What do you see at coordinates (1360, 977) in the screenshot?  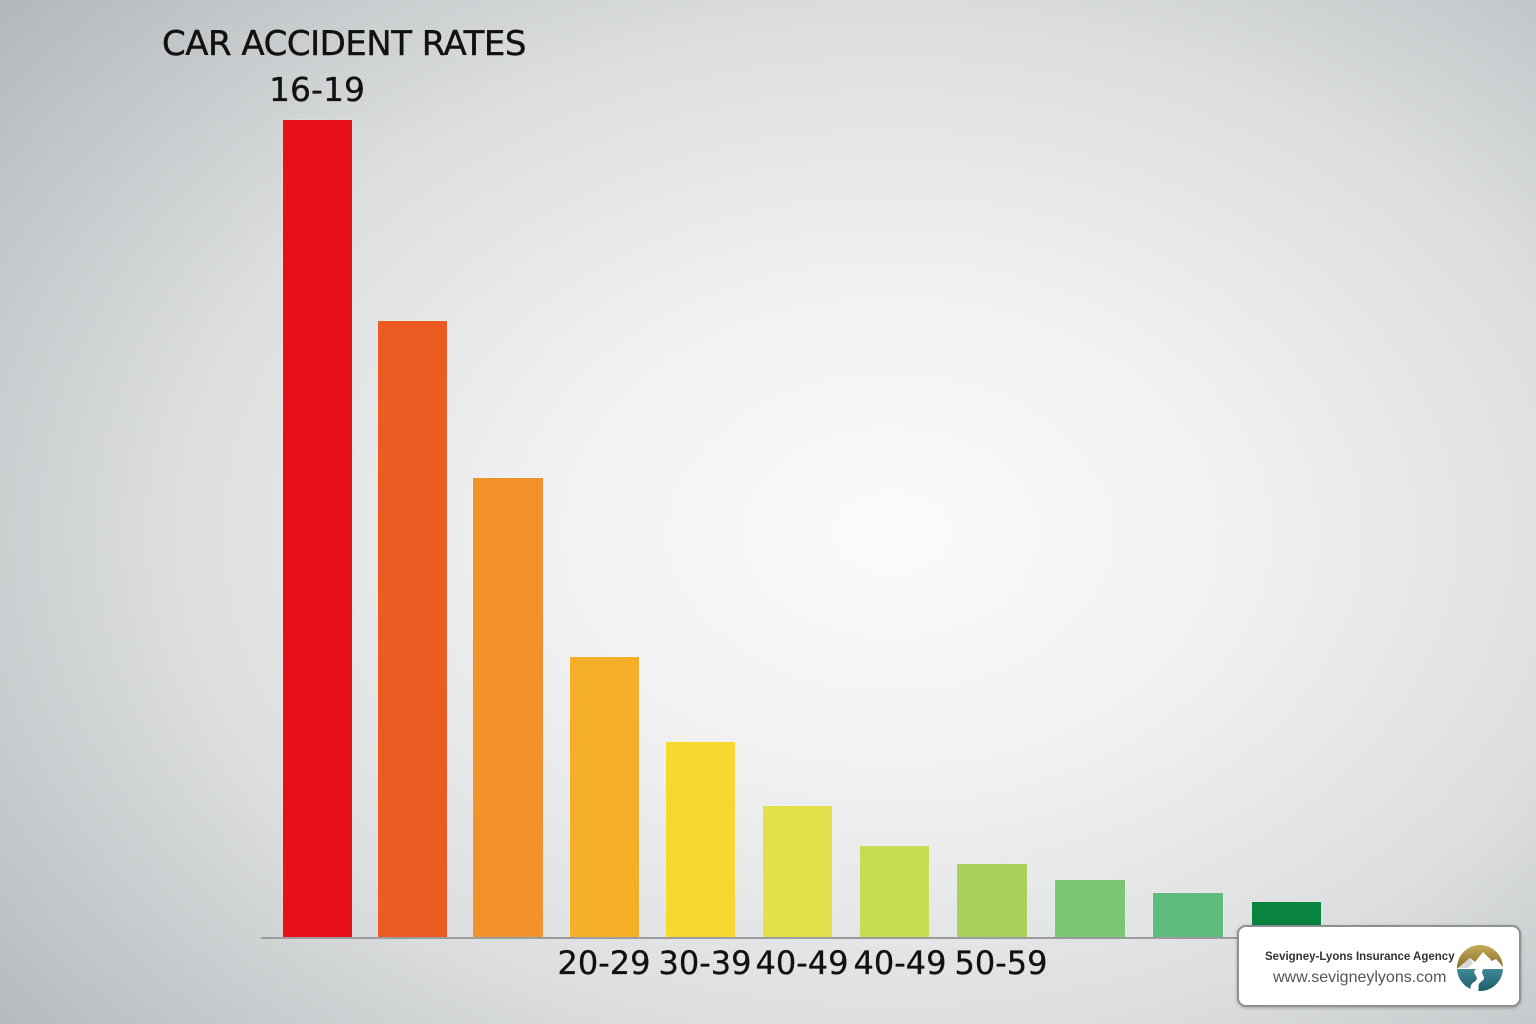 I see `agency-url: www.sevigneylyons.com` at bounding box center [1360, 977].